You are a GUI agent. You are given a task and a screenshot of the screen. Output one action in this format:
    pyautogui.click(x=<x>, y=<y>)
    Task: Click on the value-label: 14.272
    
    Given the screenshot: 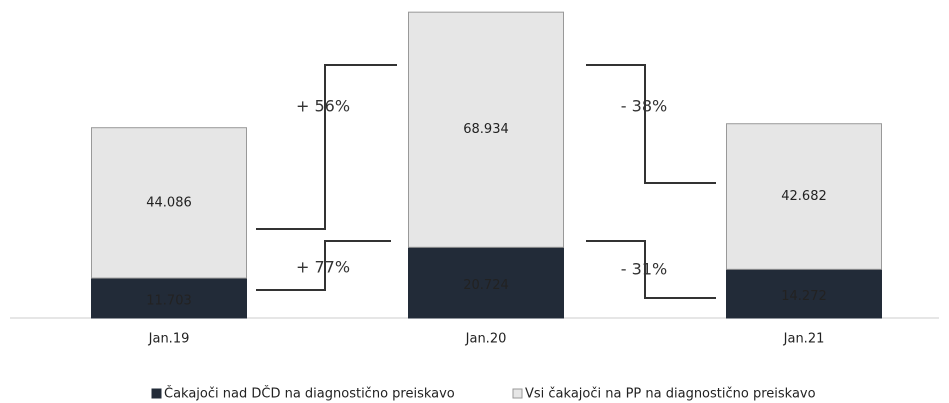 What is the action you would take?
    pyautogui.click(x=804, y=296)
    